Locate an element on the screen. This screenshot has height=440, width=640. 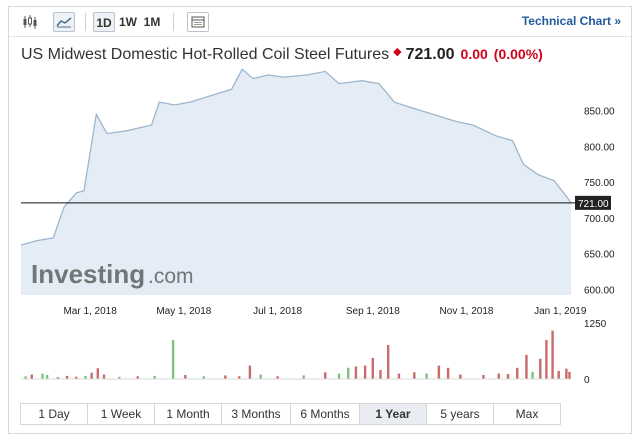
range-button-1-month: 1 Month is located at coordinates (188, 414).